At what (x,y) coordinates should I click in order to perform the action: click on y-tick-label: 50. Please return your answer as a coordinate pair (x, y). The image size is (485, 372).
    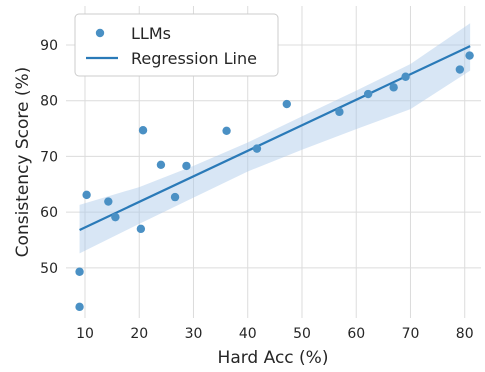
    Looking at the image, I should click on (49, 269).